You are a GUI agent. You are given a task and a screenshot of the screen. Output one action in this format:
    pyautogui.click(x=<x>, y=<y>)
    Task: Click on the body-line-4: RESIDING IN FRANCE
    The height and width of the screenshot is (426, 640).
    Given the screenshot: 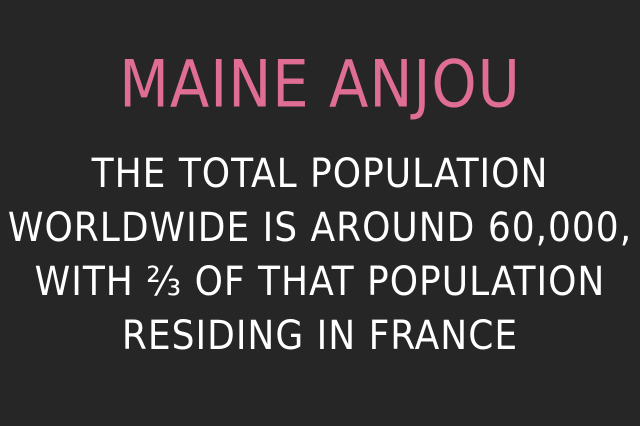 What is the action you would take?
    pyautogui.click(x=320, y=336)
    